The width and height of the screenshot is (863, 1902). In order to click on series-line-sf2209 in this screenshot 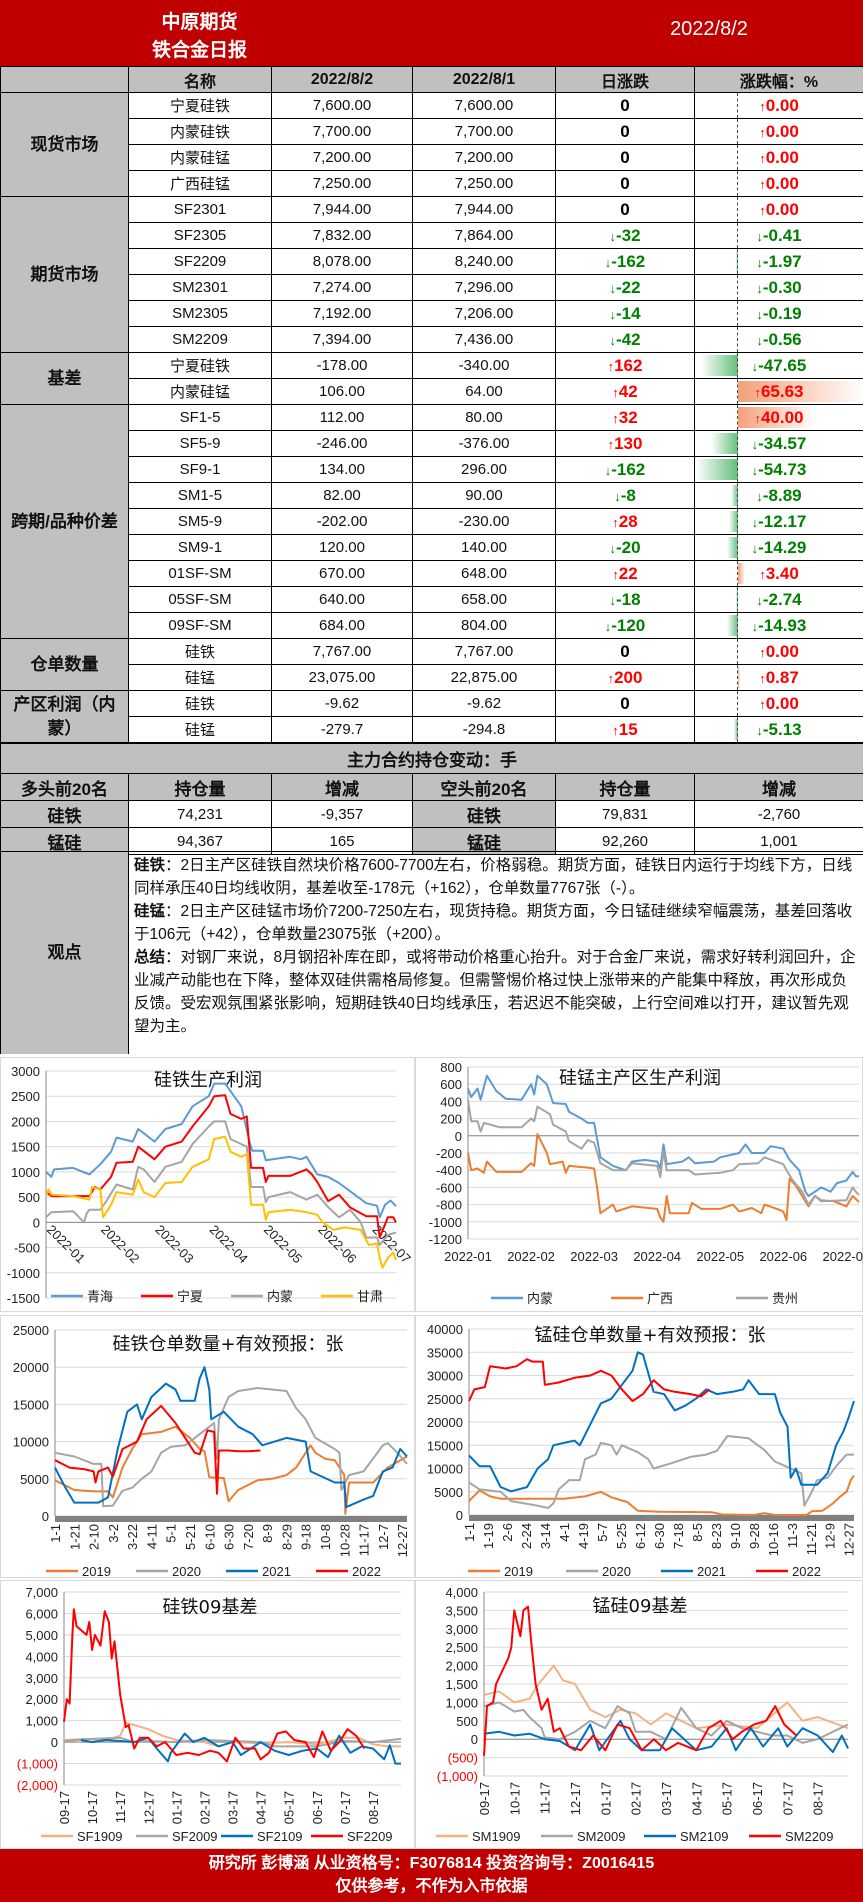, I will do `click(214, 1685)`.